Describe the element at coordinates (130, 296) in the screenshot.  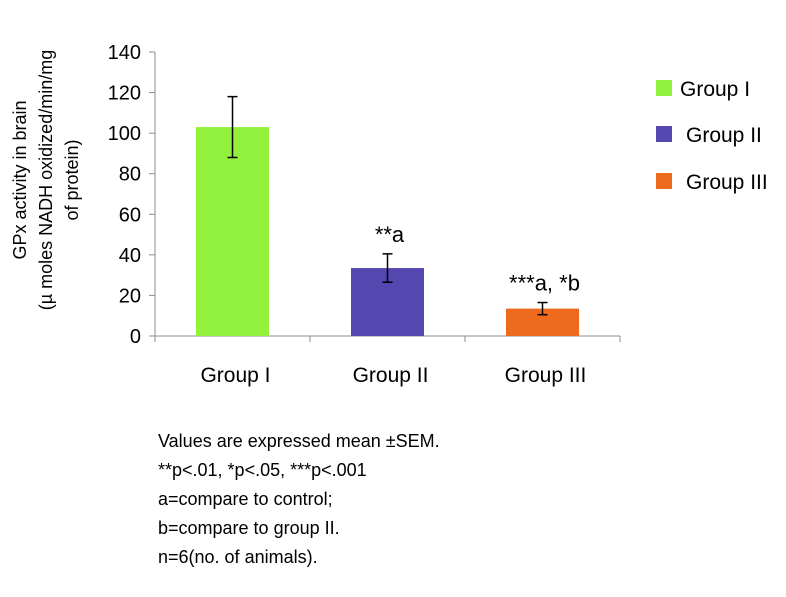
I see `y-tick-label: 20` at that location.